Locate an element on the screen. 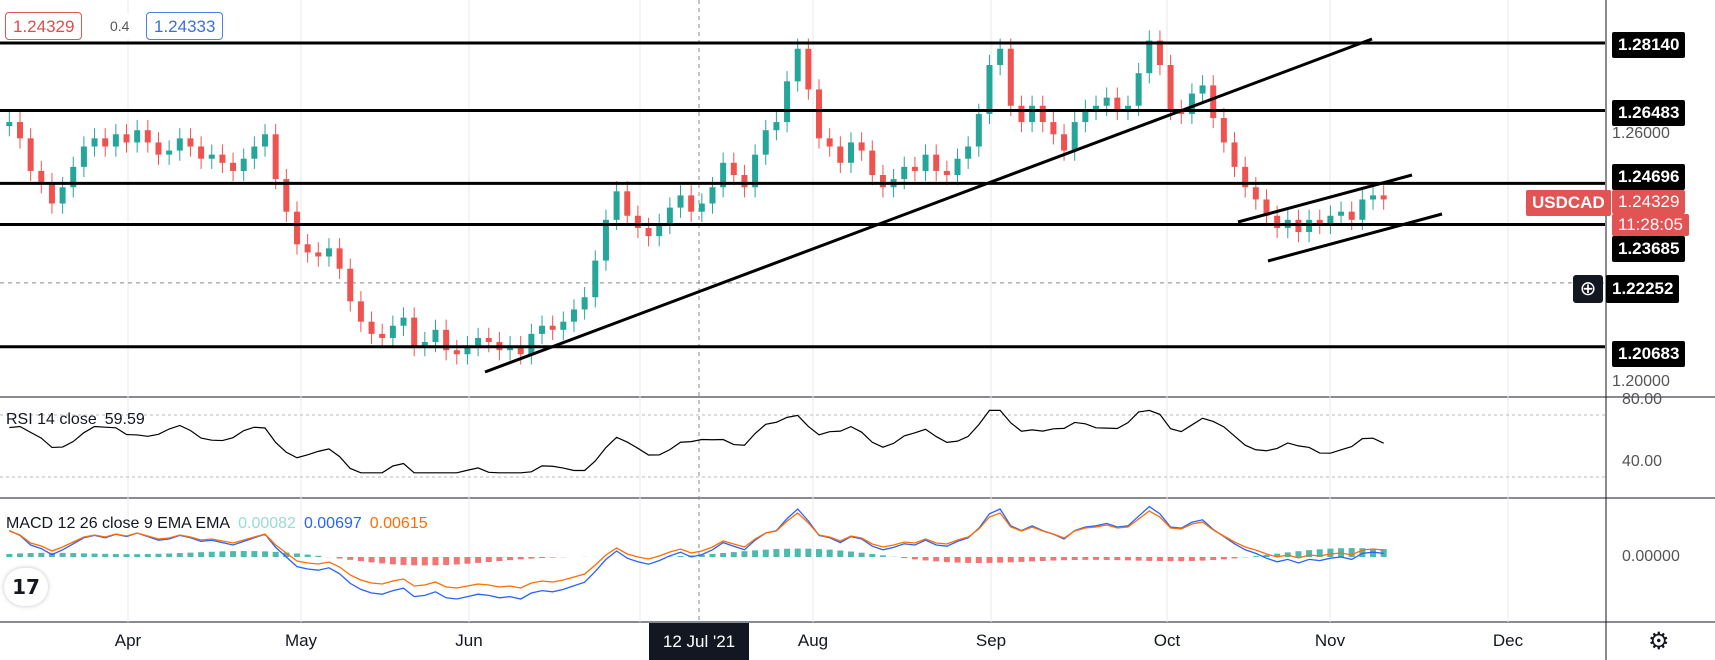 The image size is (1715, 660). x-label-apr: Apr is located at coordinates (128, 640).